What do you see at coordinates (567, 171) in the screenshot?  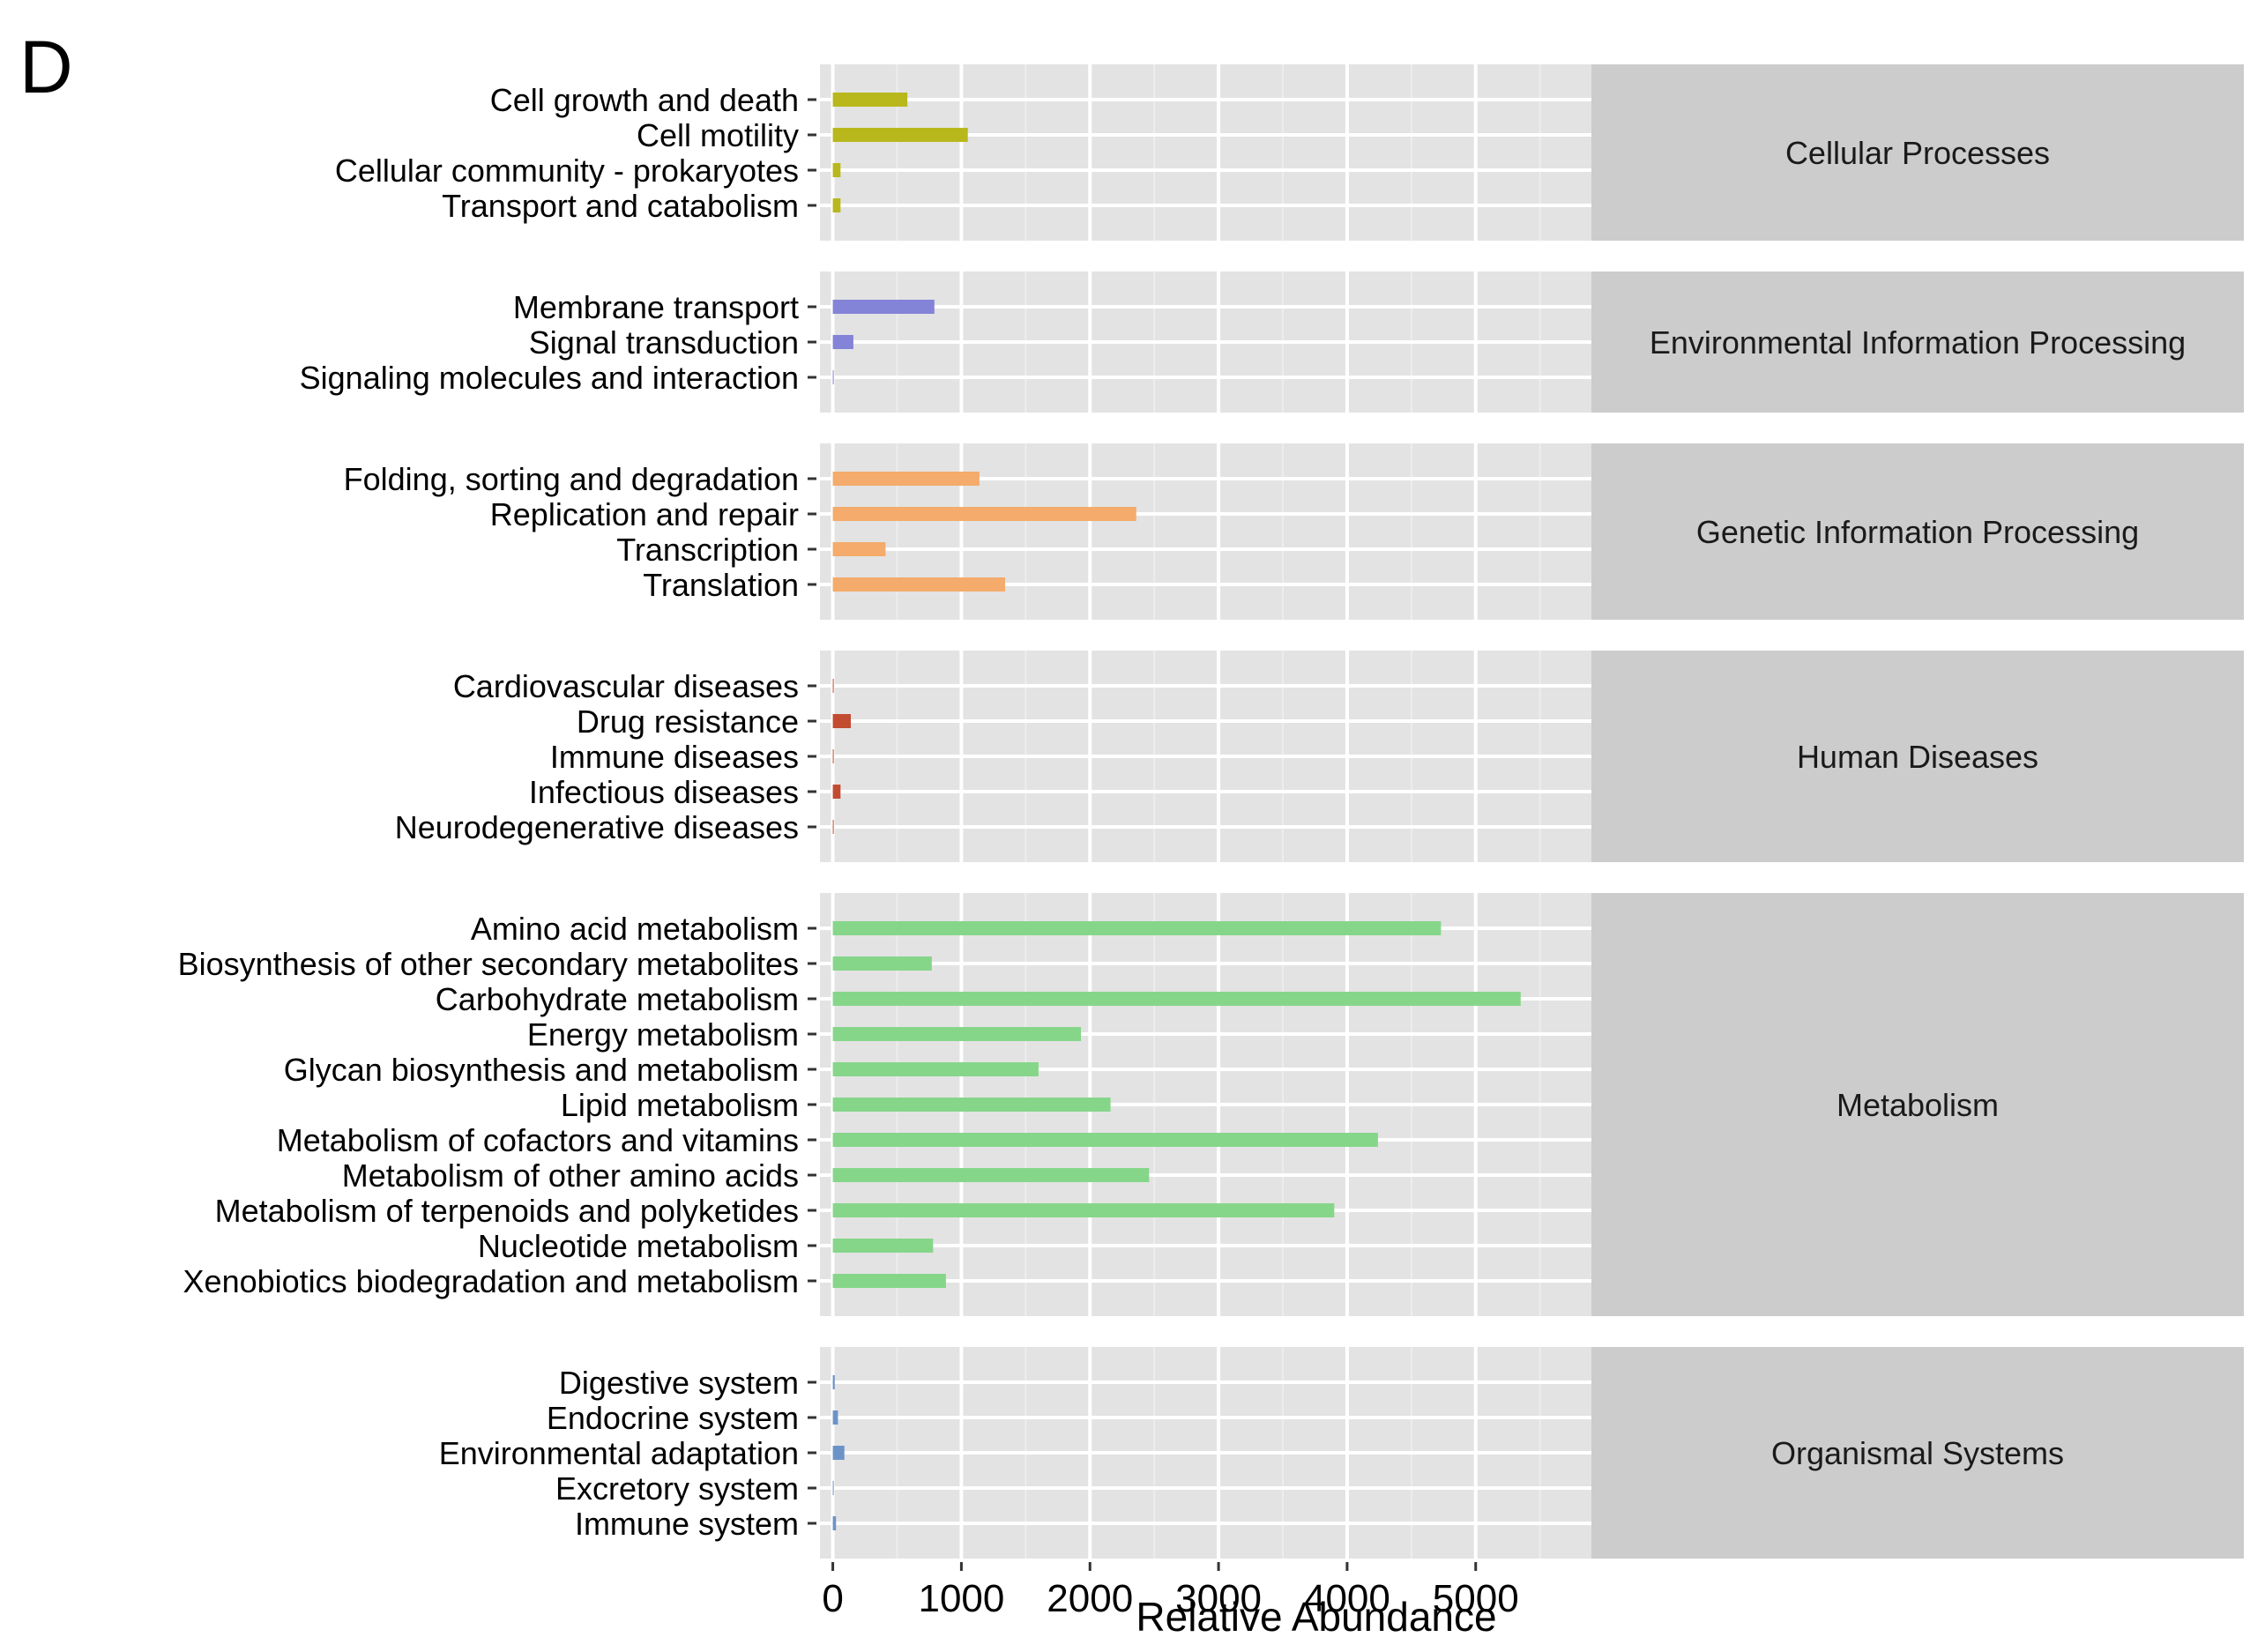 I see `category-label: Cellular community - prokaryotes` at bounding box center [567, 171].